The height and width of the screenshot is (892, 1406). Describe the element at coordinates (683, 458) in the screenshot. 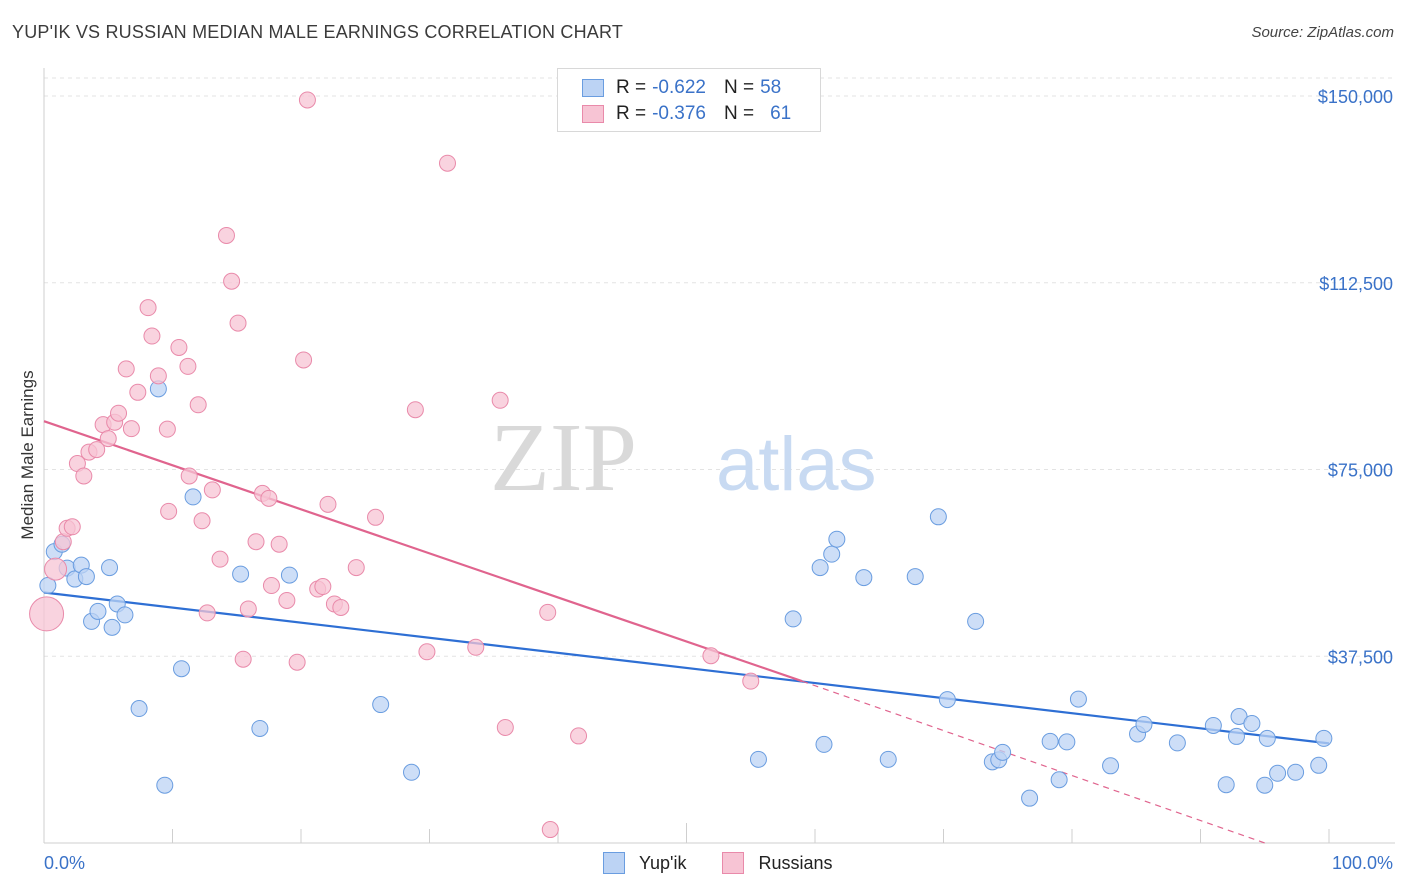

I see `watermark: ZIP atlas` at that location.